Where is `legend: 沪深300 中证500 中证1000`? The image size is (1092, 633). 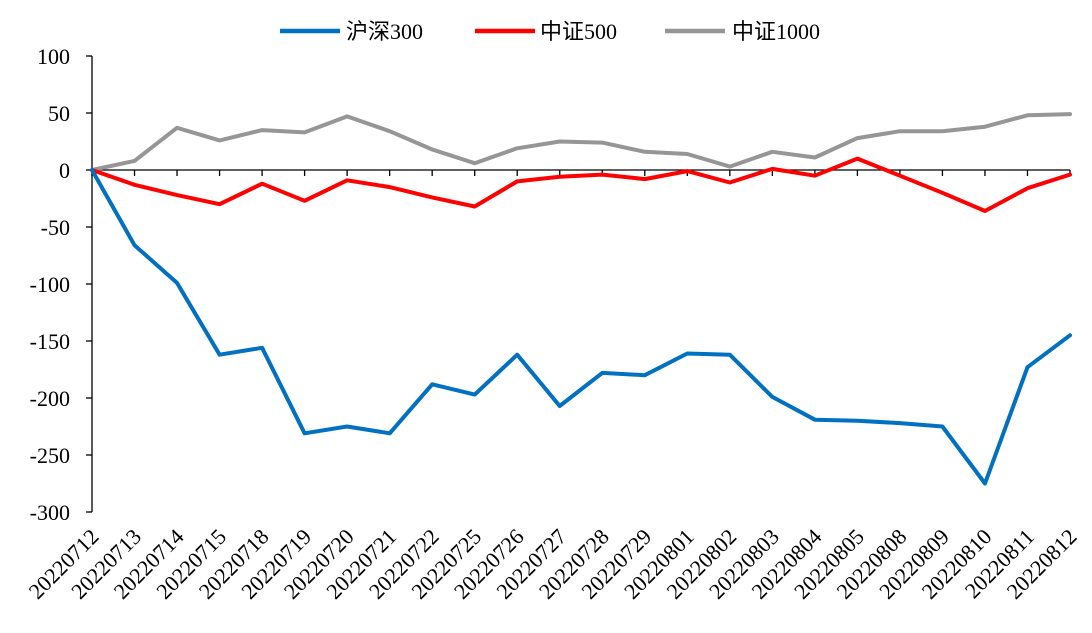 legend: 沪深300 中证500 中证1000 is located at coordinates (550, 31).